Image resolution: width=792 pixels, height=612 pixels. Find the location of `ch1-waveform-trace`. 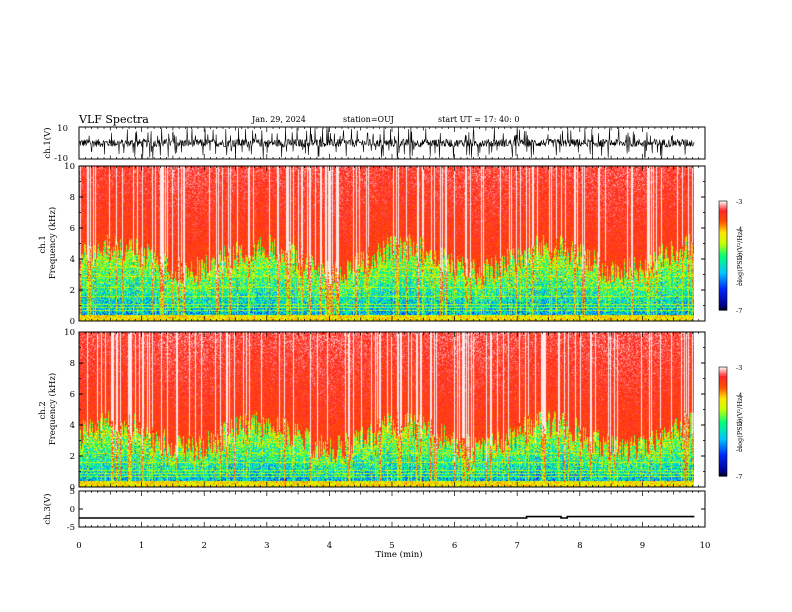

ch1-waveform-trace is located at coordinates (386, 142).